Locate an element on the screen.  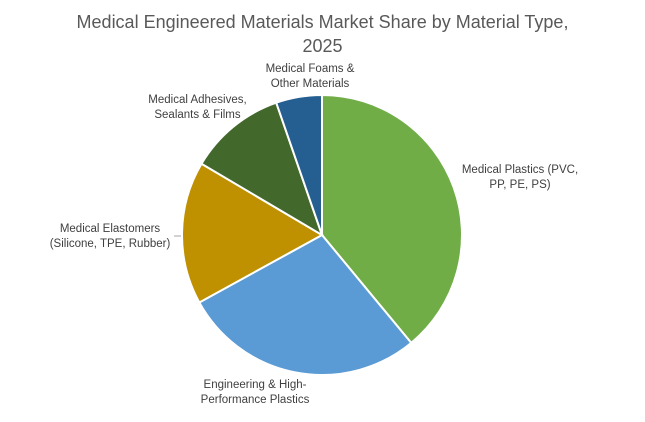
slice-label: Medical Adhesives, Sealants & Films is located at coordinates (197, 107).